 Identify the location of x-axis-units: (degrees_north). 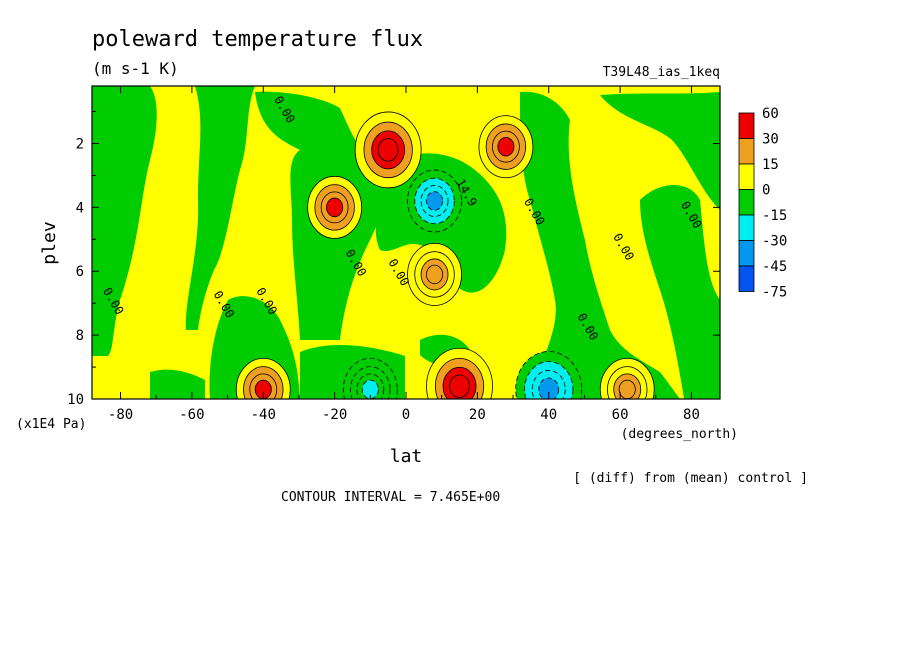
(679, 434).